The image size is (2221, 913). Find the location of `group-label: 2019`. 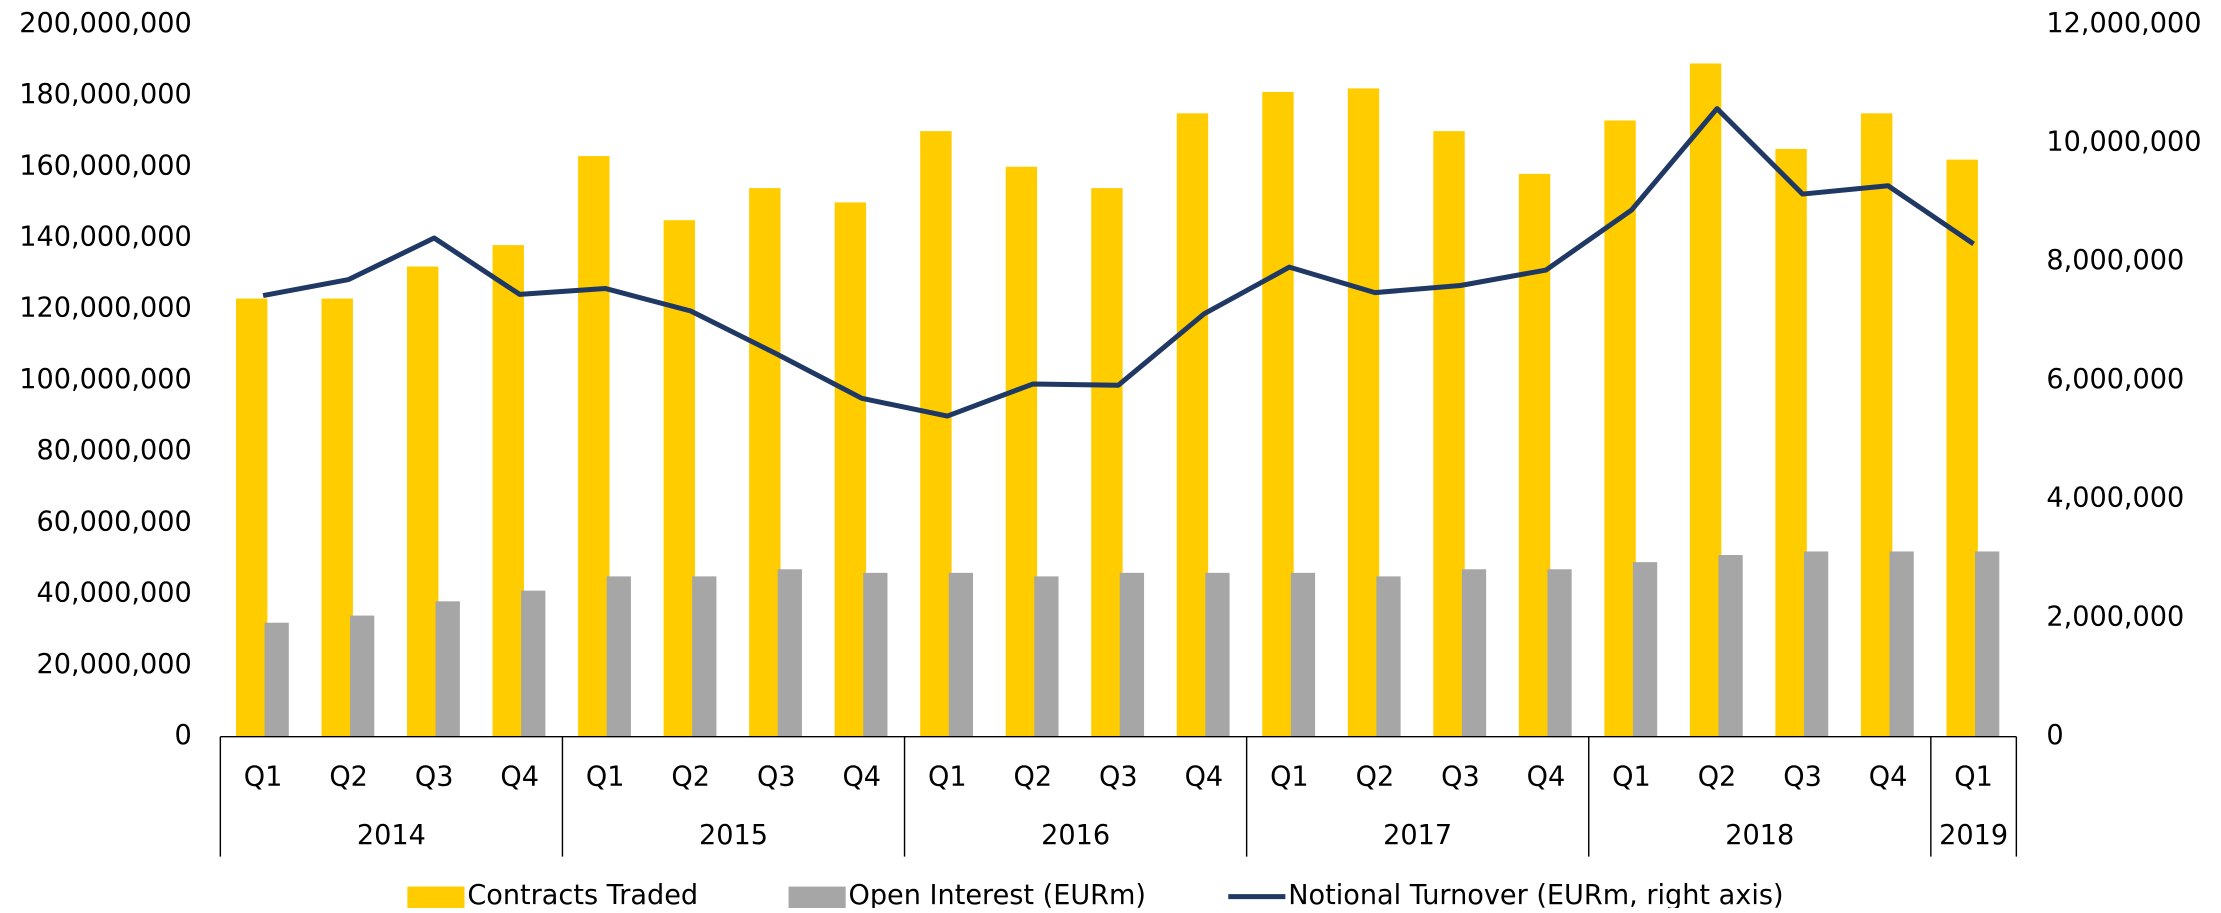

group-label: 2019 is located at coordinates (1973, 835).